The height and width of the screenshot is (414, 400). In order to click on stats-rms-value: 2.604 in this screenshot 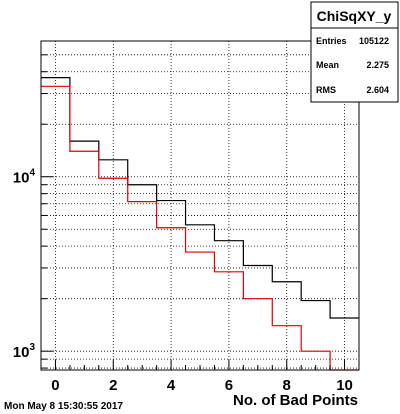, I will do `click(377, 90)`.